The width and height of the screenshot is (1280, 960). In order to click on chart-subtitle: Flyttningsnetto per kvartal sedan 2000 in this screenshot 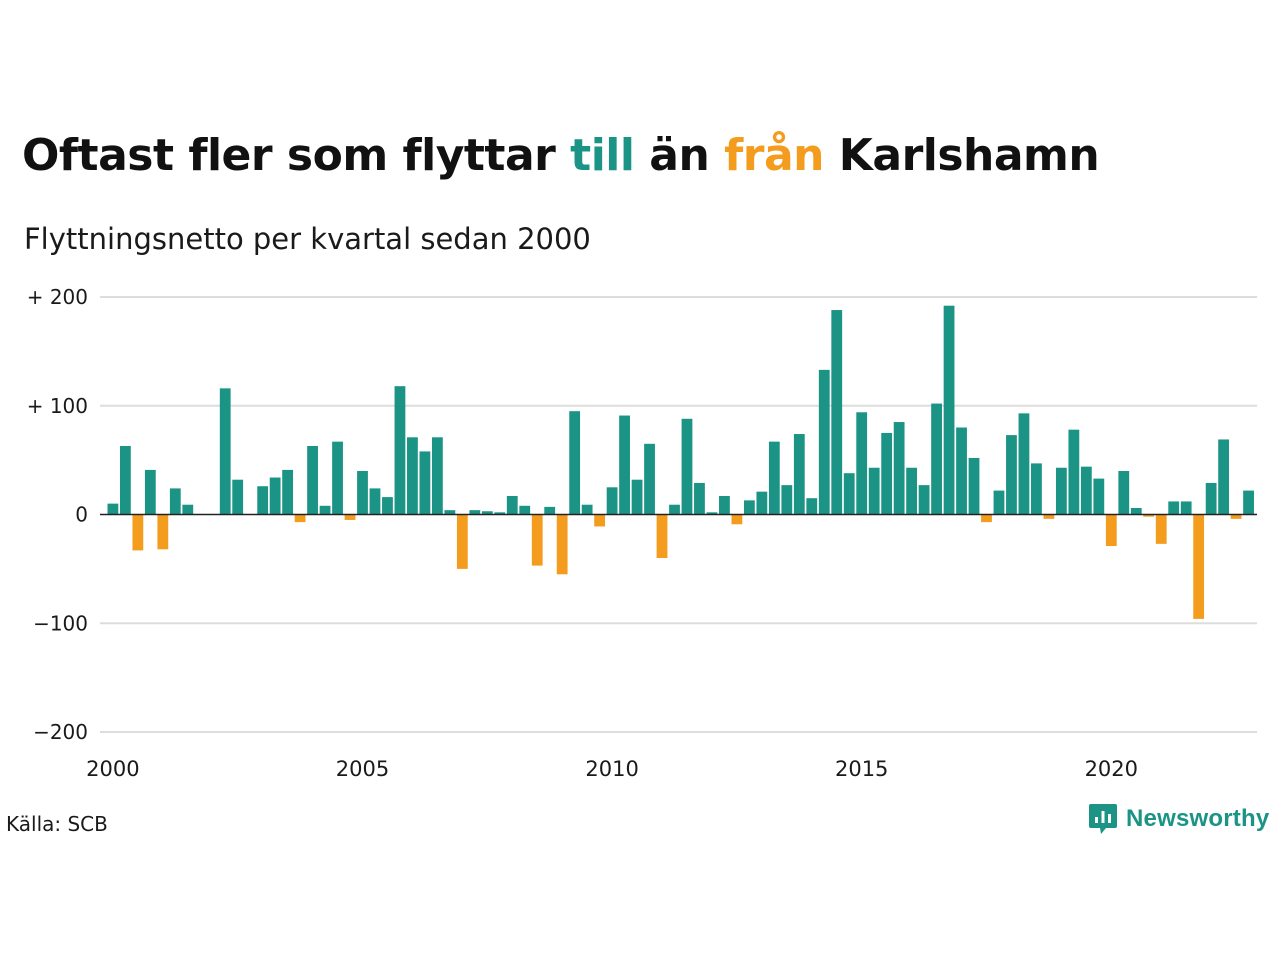, I will do `click(307, 239)`.